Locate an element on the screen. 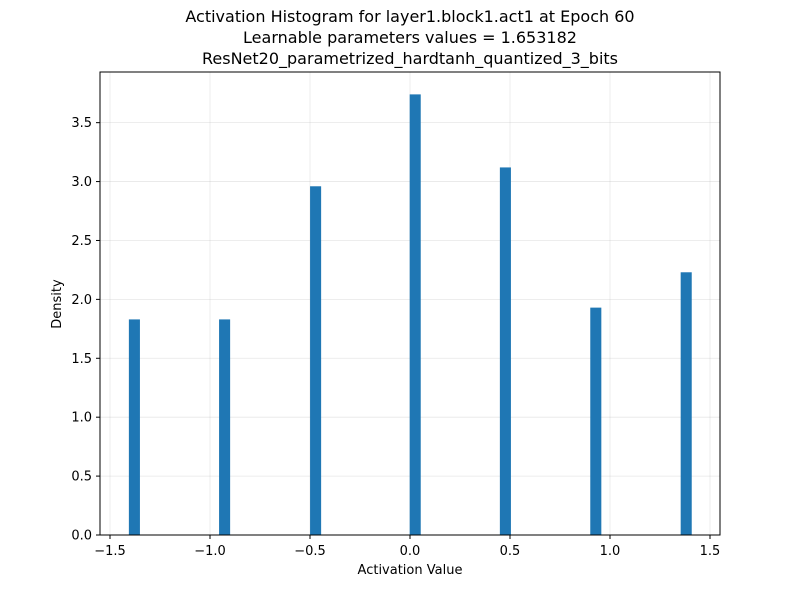 Image resolution: width=800 pixels, height=604 pixels. y-tick-label: 1.5 is located at coordinates (81, 359).